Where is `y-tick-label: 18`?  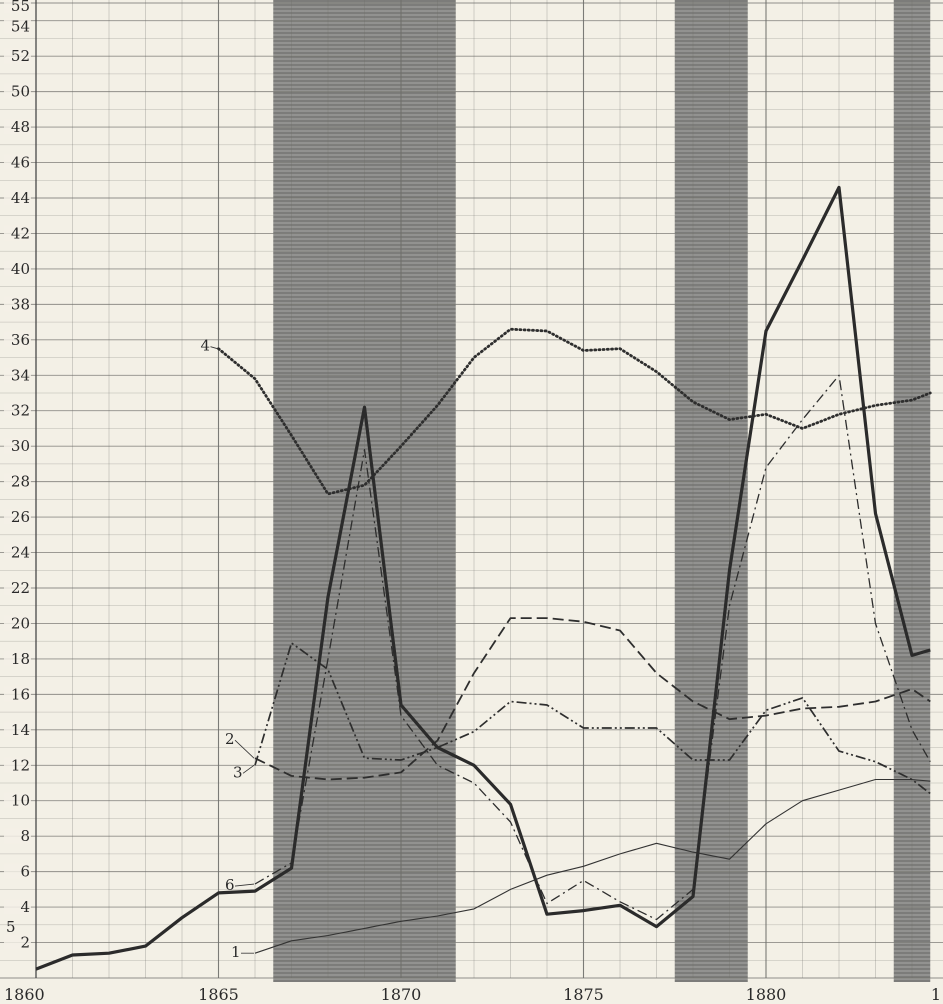
y-tick-label: 18 is located at coordinates (20, 659).